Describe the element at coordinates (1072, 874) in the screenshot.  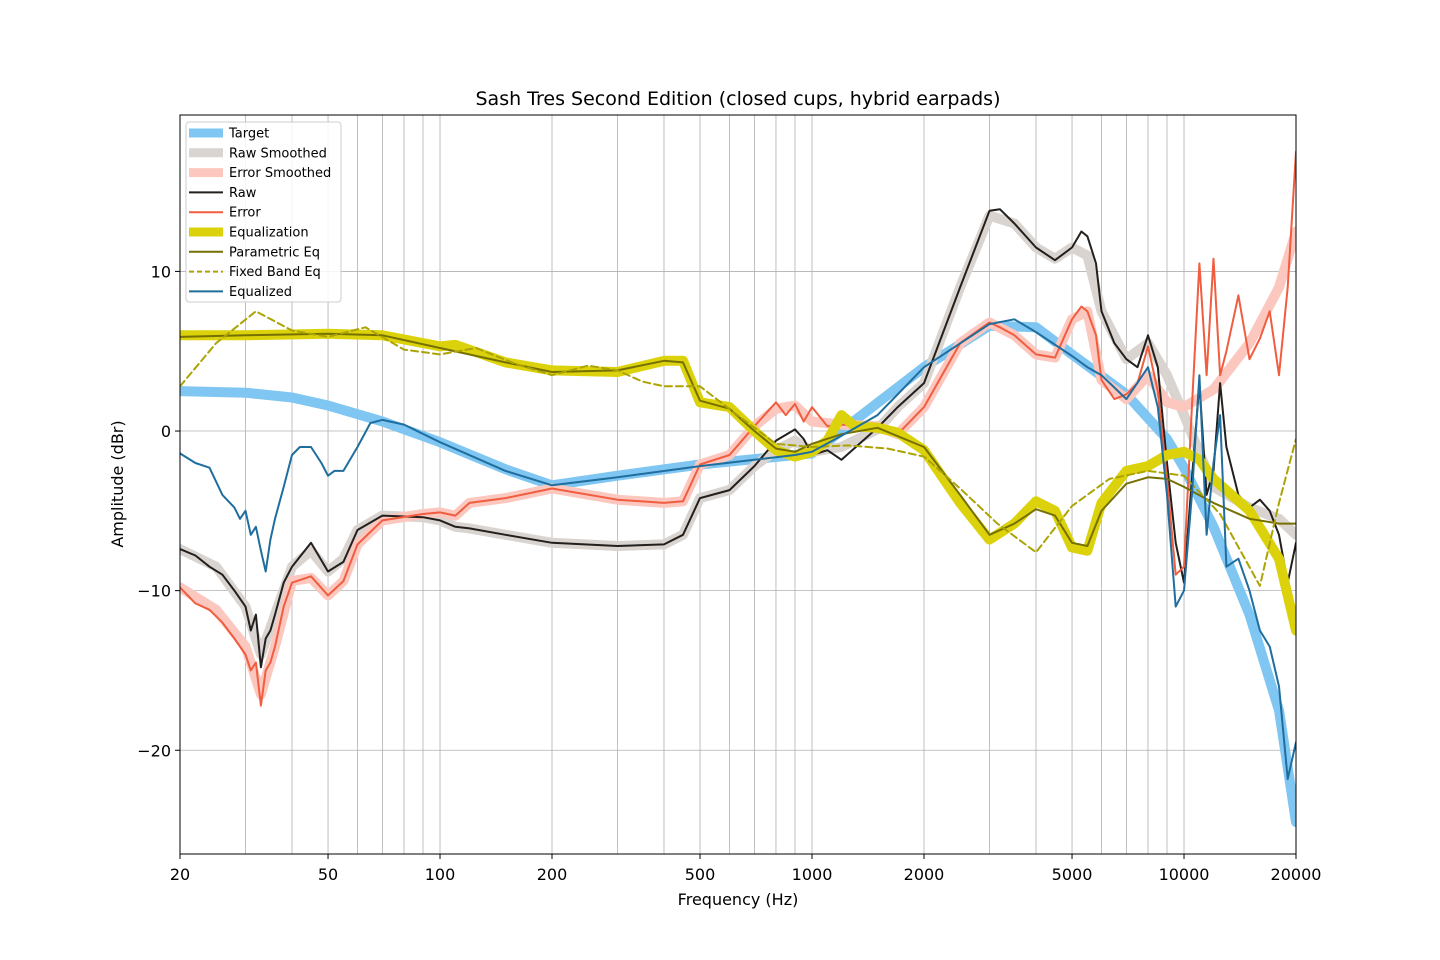
I see `x-tick-label: 5000` at that location.